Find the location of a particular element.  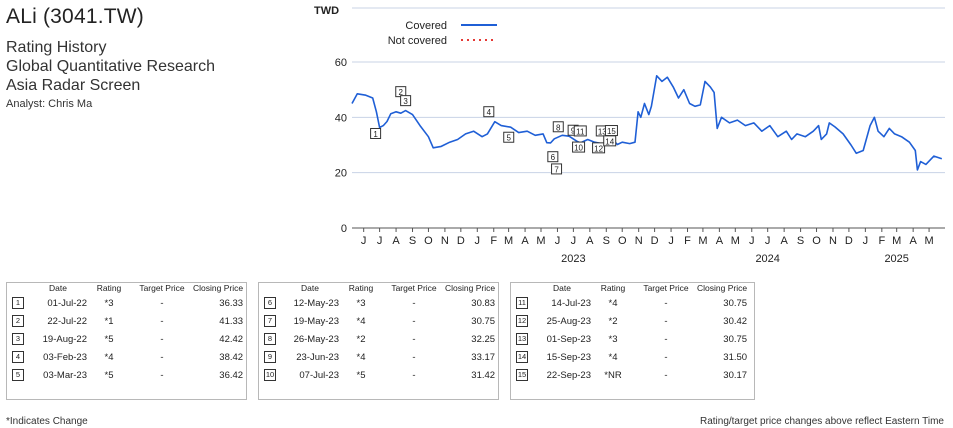

report-subtitle: Rating History is located at coordinates (56, 47).